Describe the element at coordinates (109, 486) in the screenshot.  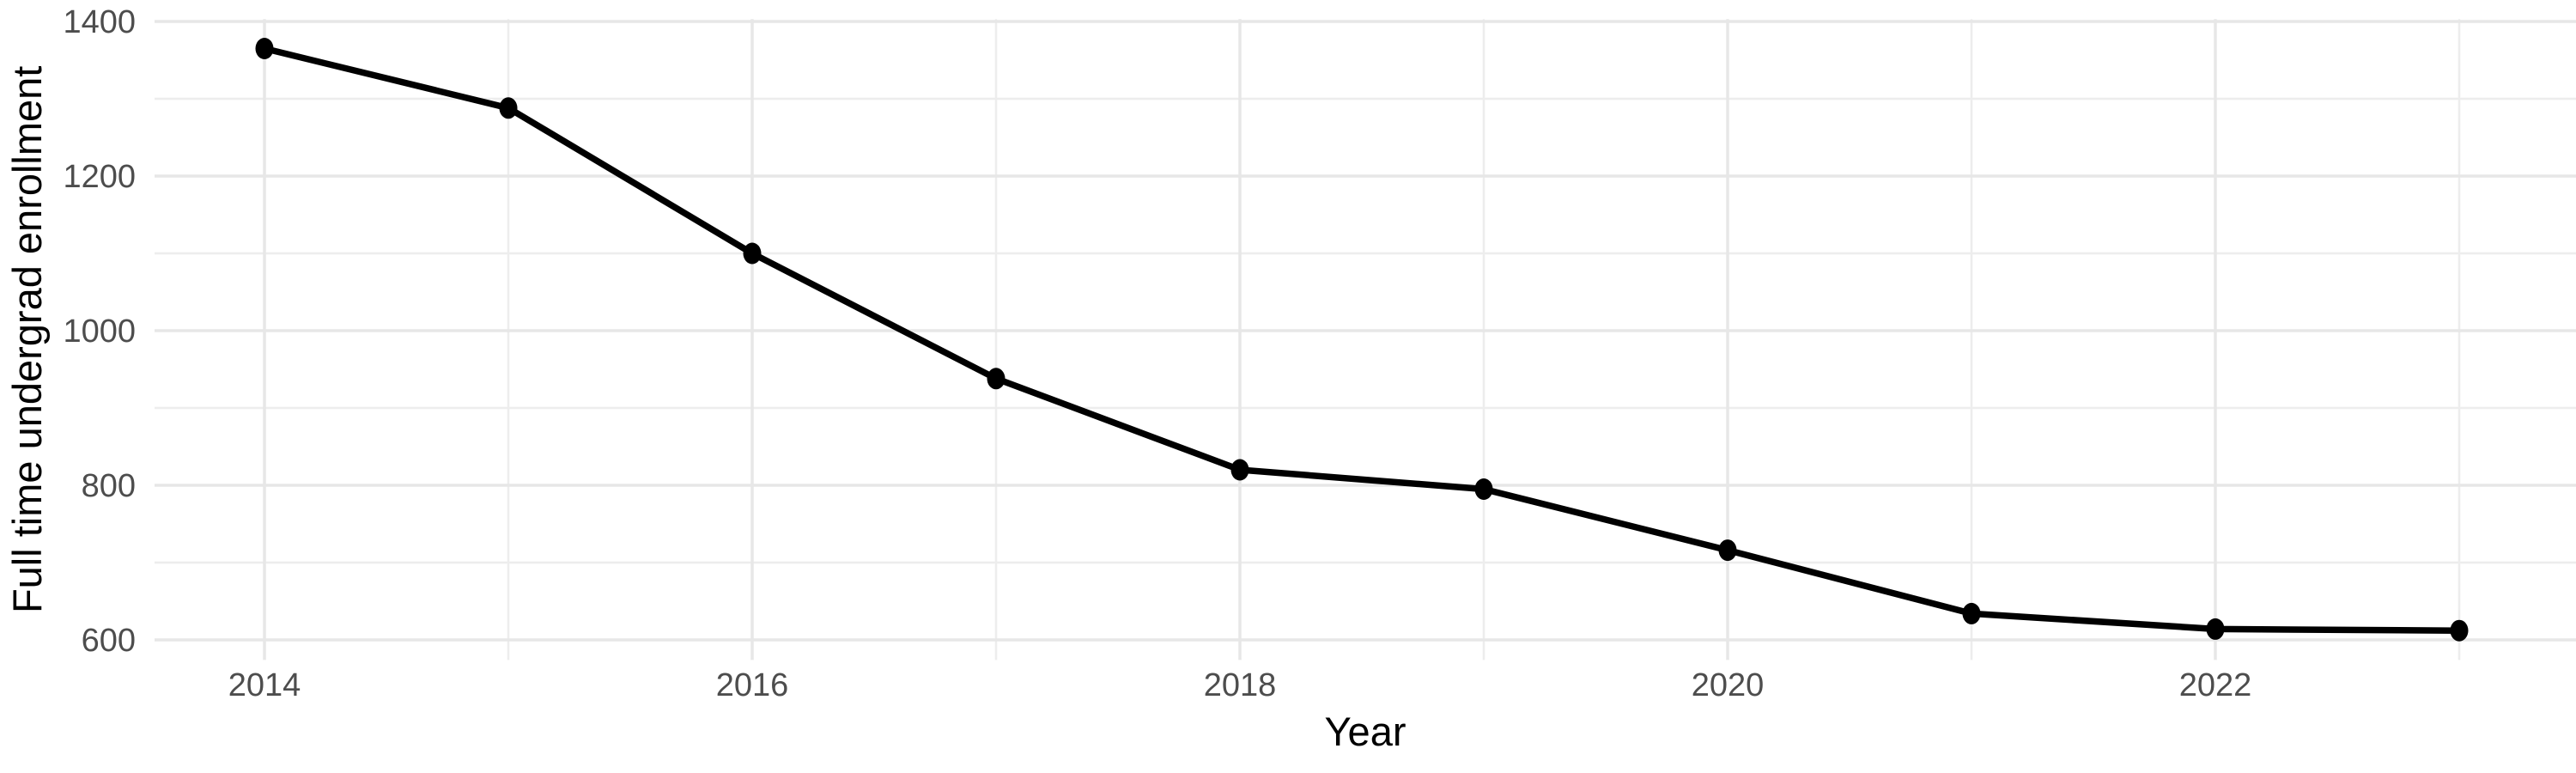
I see `y-tick-label: 800` at that location.